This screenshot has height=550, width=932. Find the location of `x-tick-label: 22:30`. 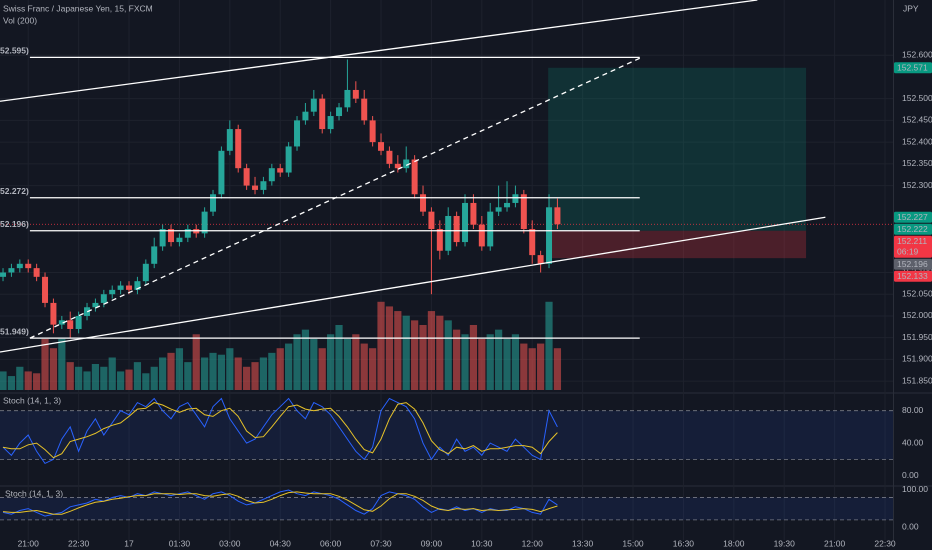

x-tick-label: 22:30 is located at coordinates (885, 543).